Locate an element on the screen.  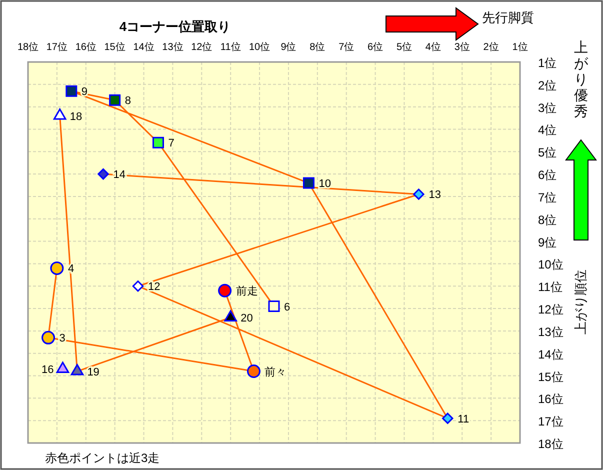
y-tick-label: 11位 is located at coordinates (550, 287).